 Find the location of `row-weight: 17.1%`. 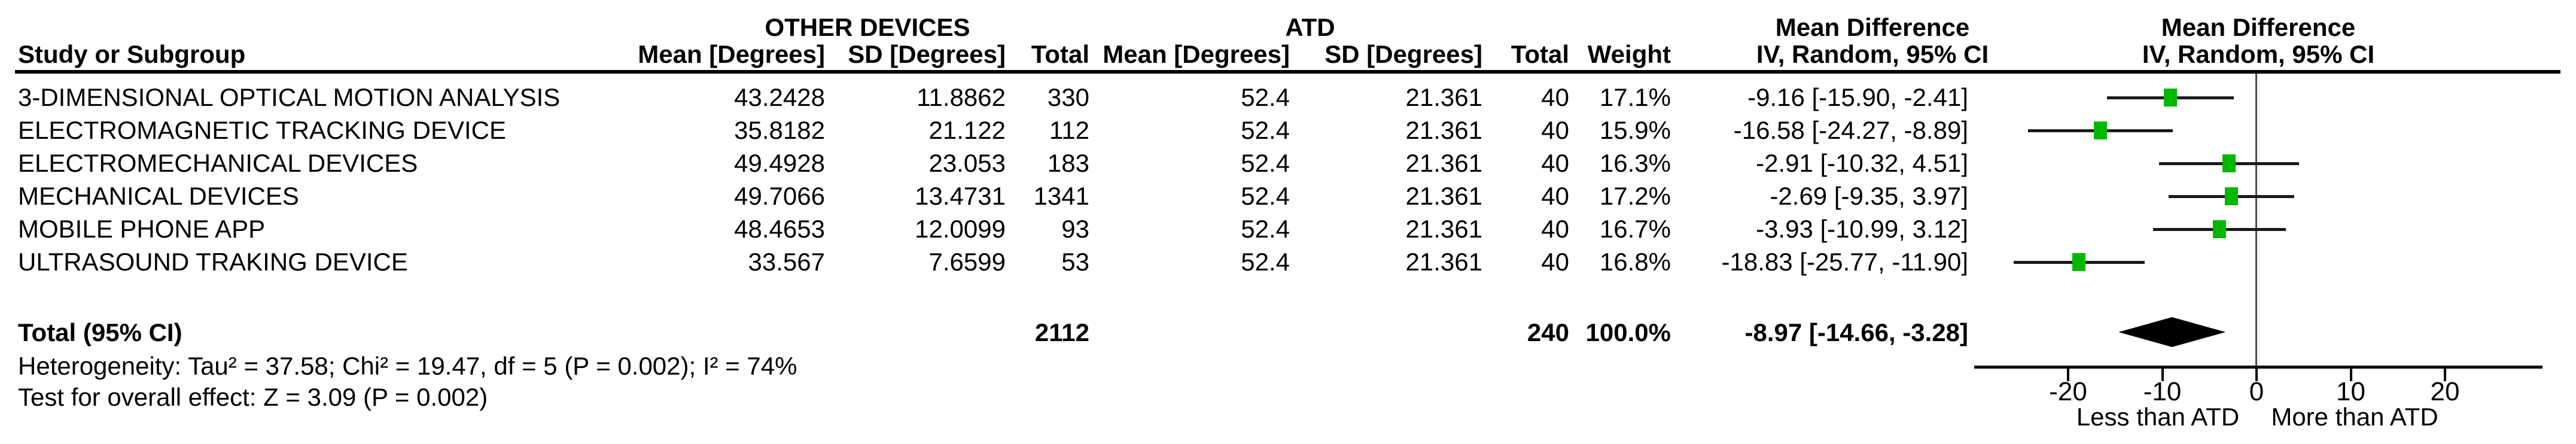

row-weight: 17.1% is located at coordinates (1635, 97).